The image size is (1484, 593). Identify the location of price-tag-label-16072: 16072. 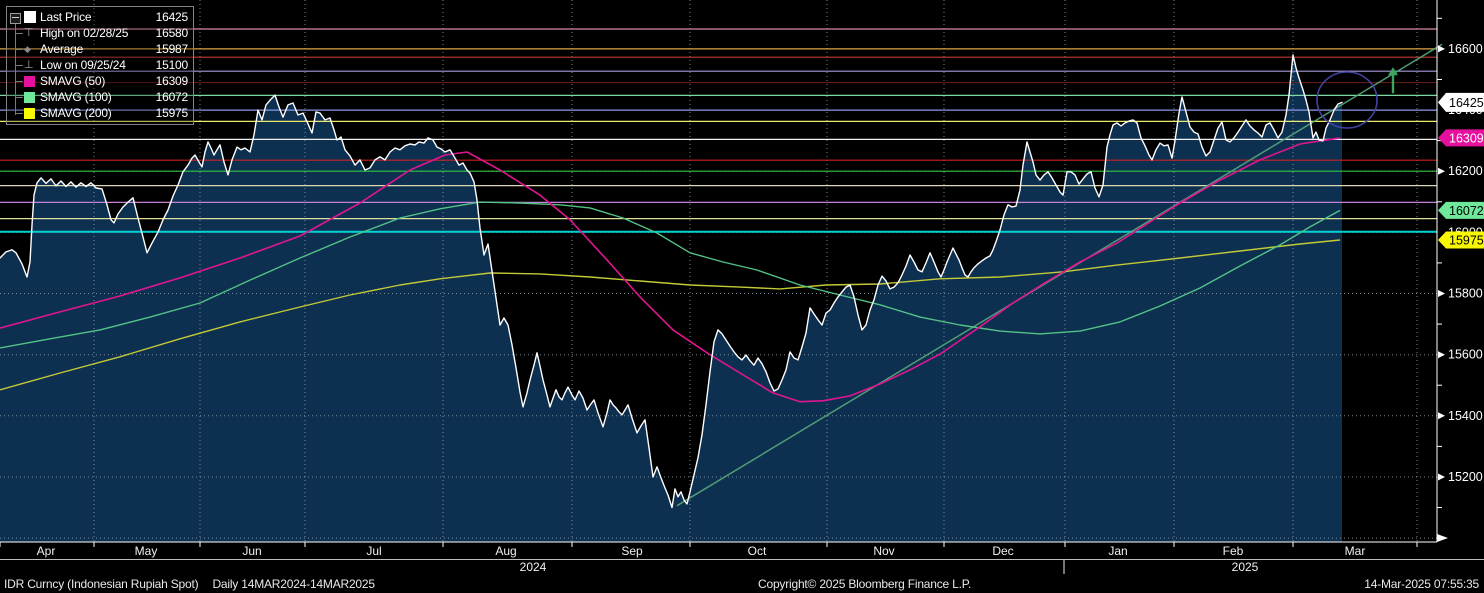
(1466, 211).